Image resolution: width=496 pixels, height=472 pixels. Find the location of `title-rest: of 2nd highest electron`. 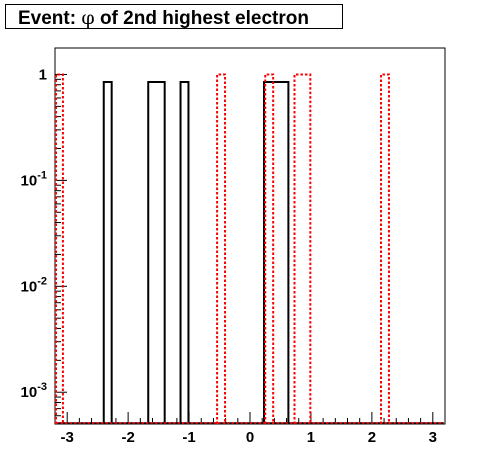

title-rest: of 2nd highest electron is located at coordinates (201, 18).